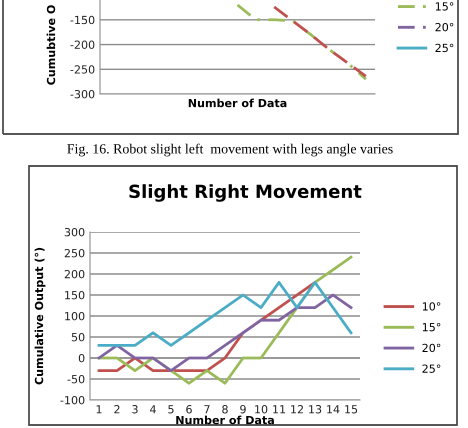 The width and height of the screenshot is (468, 428). Describe the element at coordinates (81, 358) in the screenshot. I see `y-tick-label: 0` at that location.